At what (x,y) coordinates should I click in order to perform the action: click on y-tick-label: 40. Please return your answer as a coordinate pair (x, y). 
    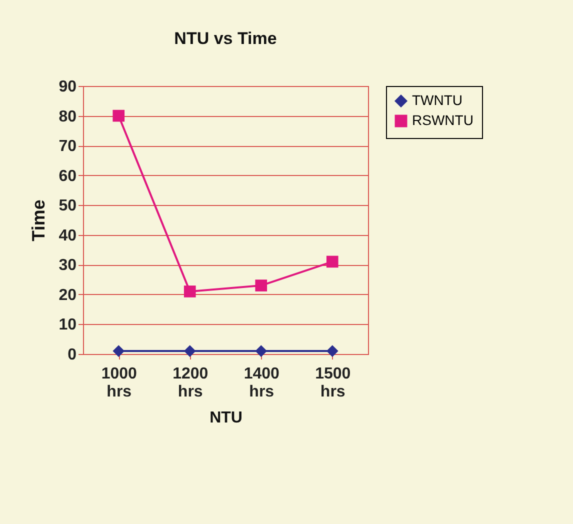
    Looking at the image, I should click on (67, 235).